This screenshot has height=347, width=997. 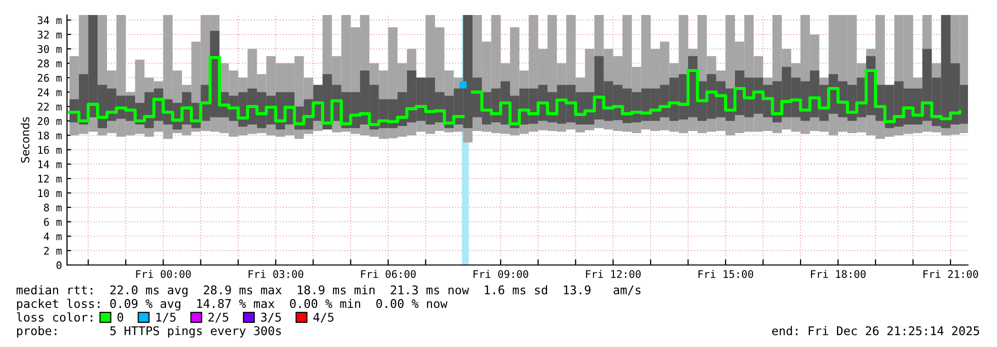 I want to click on x-tick-label: Fri 21:00, so click(x=950, y=274).